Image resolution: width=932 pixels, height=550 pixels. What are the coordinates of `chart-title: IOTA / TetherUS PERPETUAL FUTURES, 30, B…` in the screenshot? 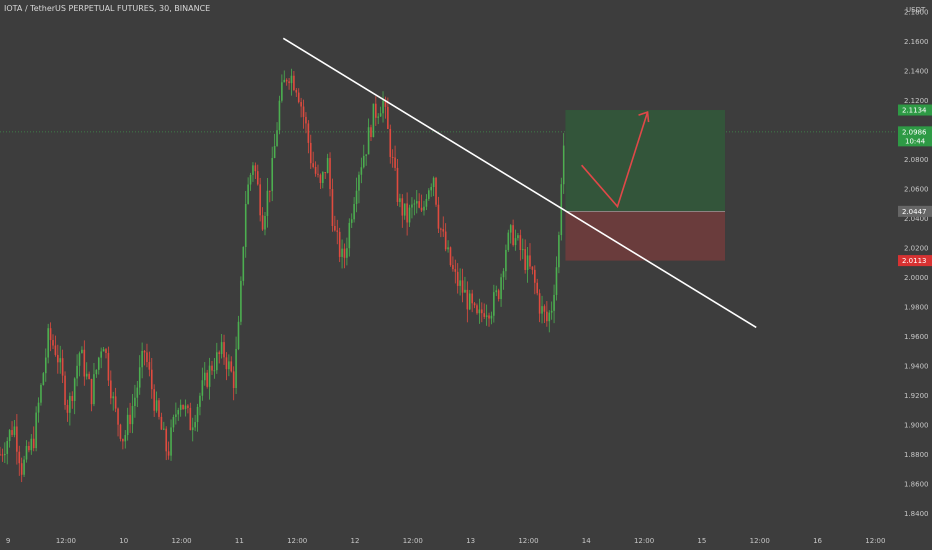 It's located at (107, 8).